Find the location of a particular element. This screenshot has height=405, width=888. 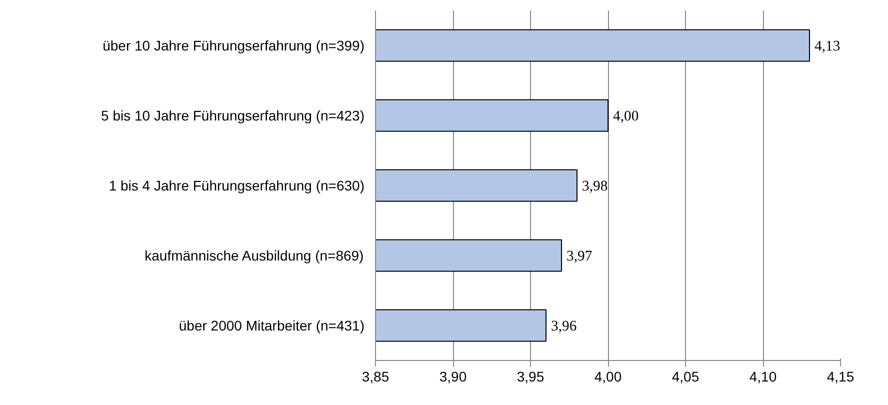

data-label: 4,13 is located at coordinates (827, 46).